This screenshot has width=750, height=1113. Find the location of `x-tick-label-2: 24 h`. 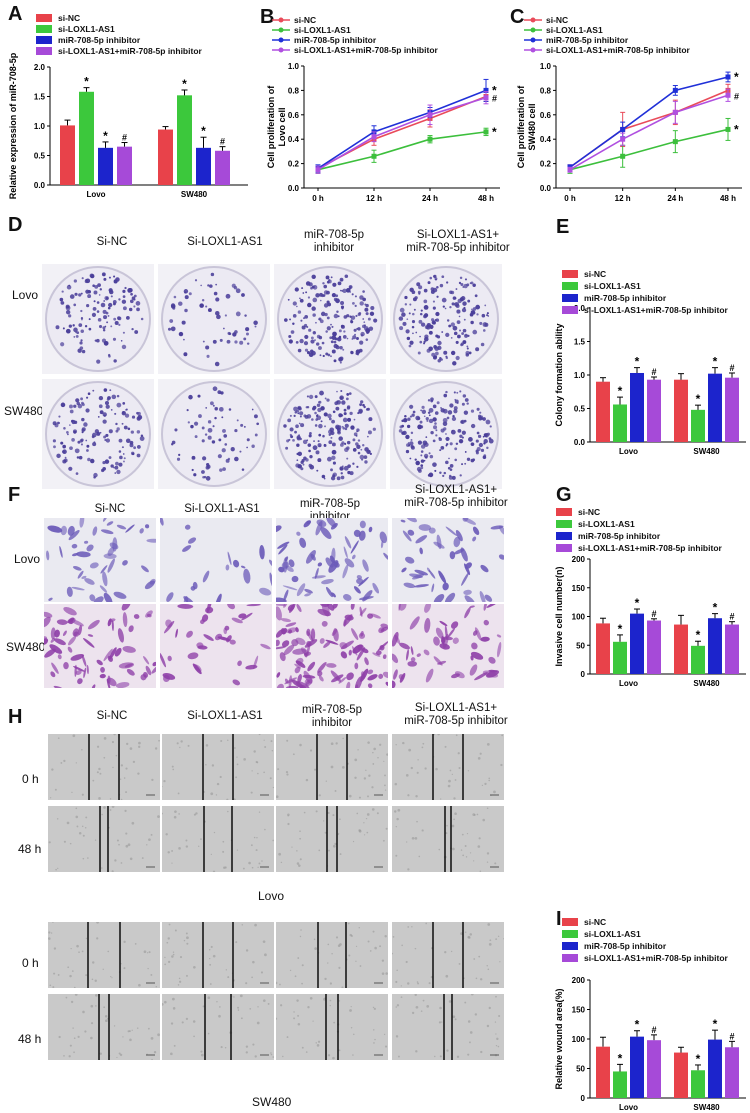

x-tick-label-2: 24 h is located at coordinates (430, 198).